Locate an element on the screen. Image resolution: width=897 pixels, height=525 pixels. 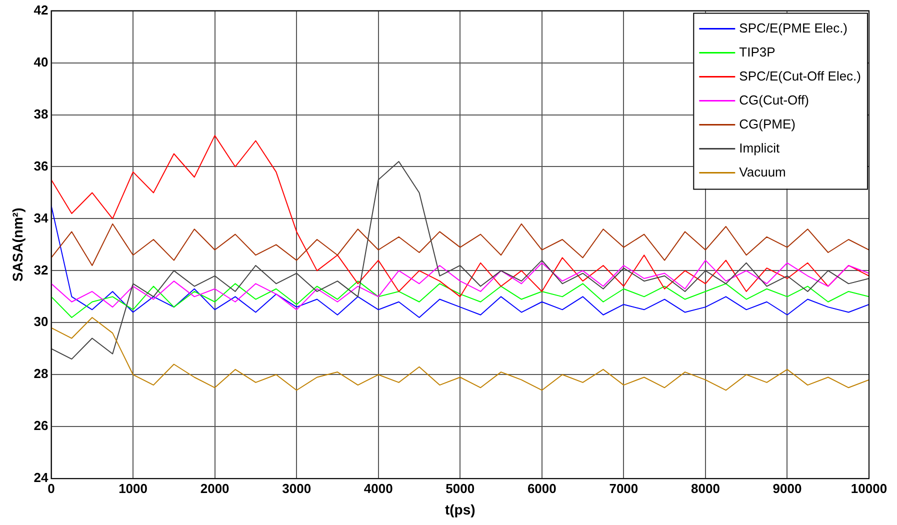
x-tick-label: 9000 is located at coordinates (787, 488).